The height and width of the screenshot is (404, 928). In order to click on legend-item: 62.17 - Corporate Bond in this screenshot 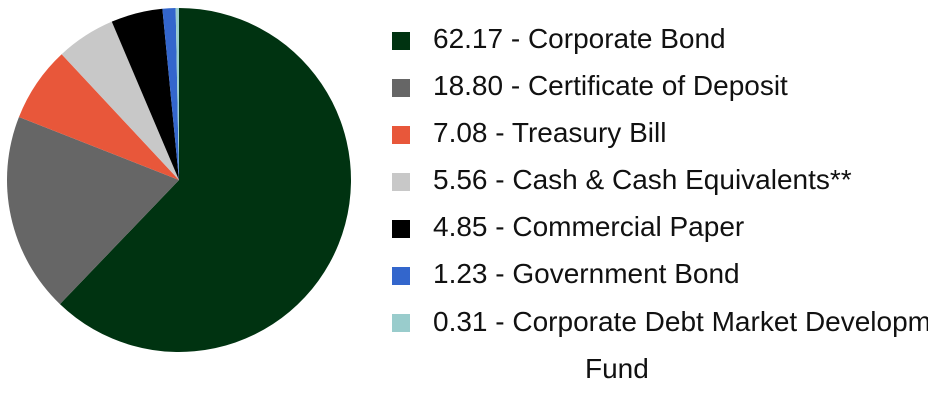, I will do `click(657, 45)`.